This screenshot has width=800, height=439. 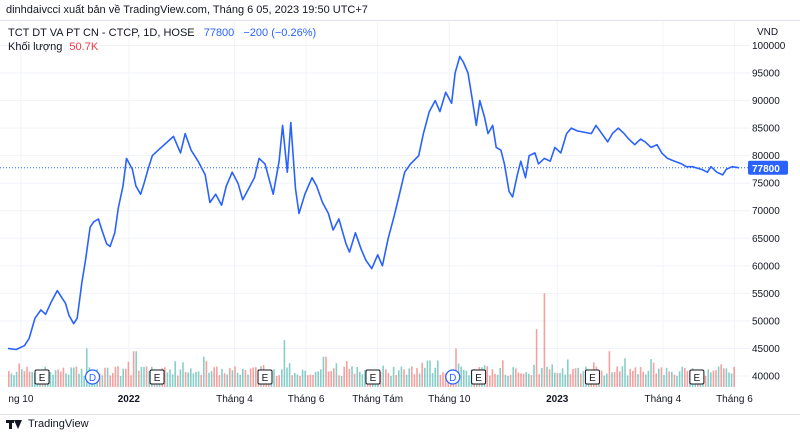 What do you see at coordinates (280, 33) in the screenshot?
I see `price-change: −200 (−0.26%)` at bounding box center [280, 33].